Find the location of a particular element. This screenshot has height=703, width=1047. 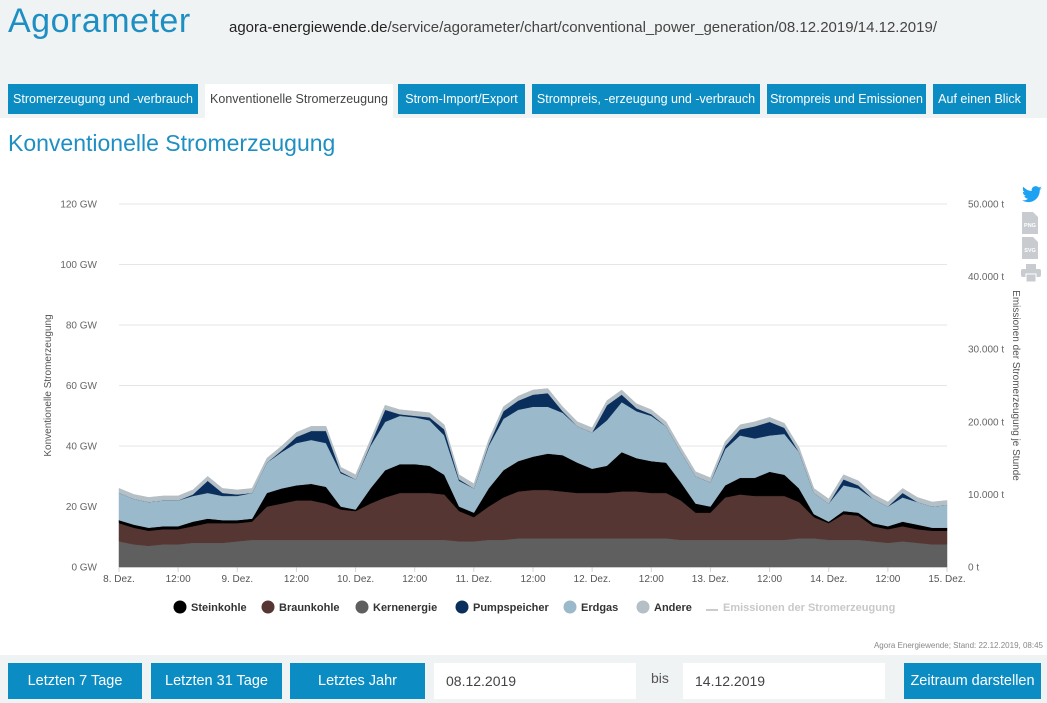

svg-export-icon: SVG is located at coordinates (1030, 250).